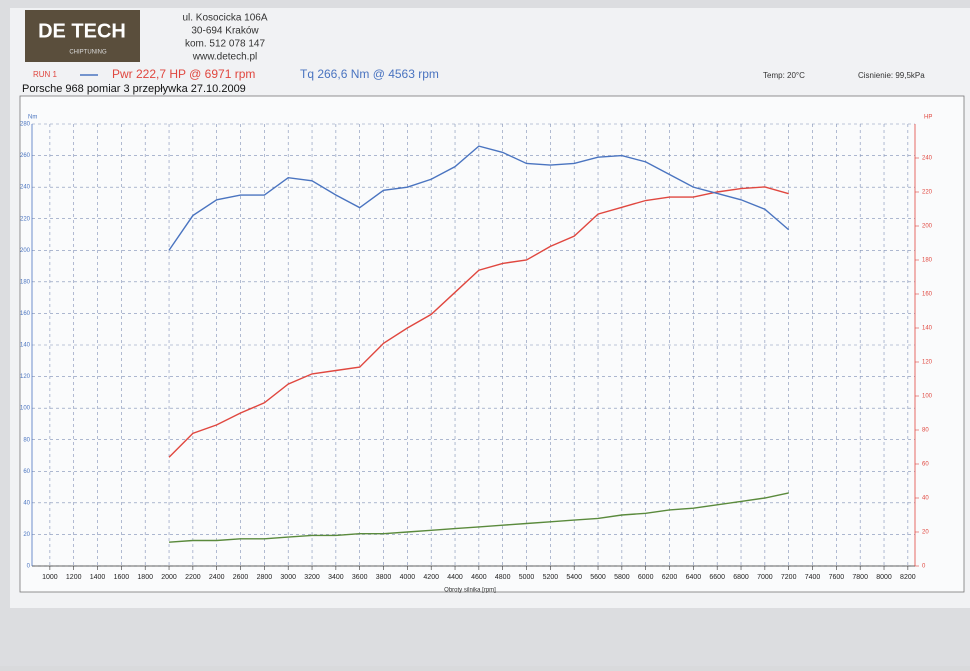  Describe the element at coordinates (784, 75) in the screenshot. I see `temp: Temp: 20°C` at that location.